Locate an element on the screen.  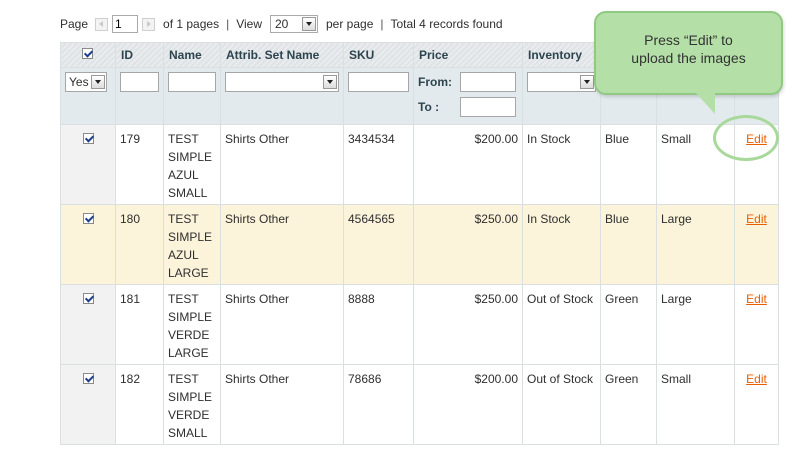
header-sku: SKU is located at coordinates (378, 55).